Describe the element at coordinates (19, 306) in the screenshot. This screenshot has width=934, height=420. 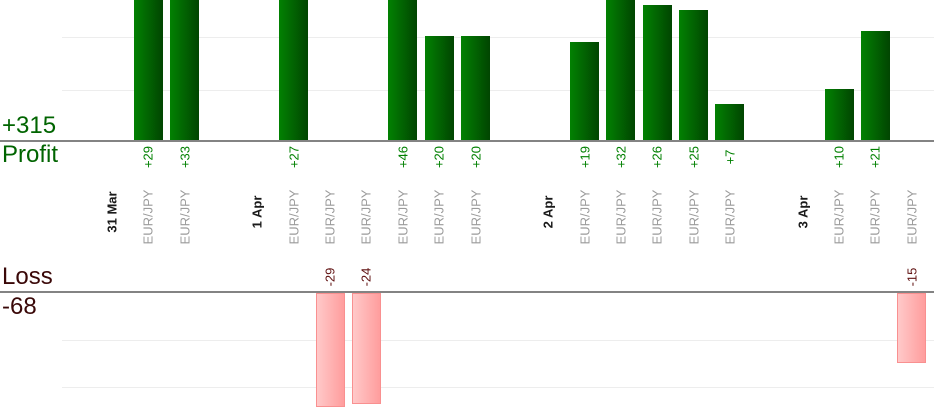
I see `loss-total: -68` at that location.